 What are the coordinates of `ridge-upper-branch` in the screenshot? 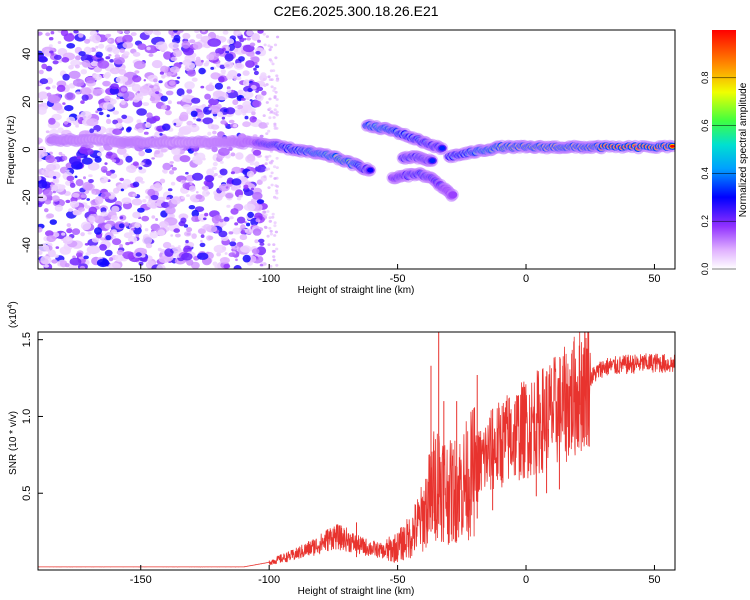 It's located at (404, 137).